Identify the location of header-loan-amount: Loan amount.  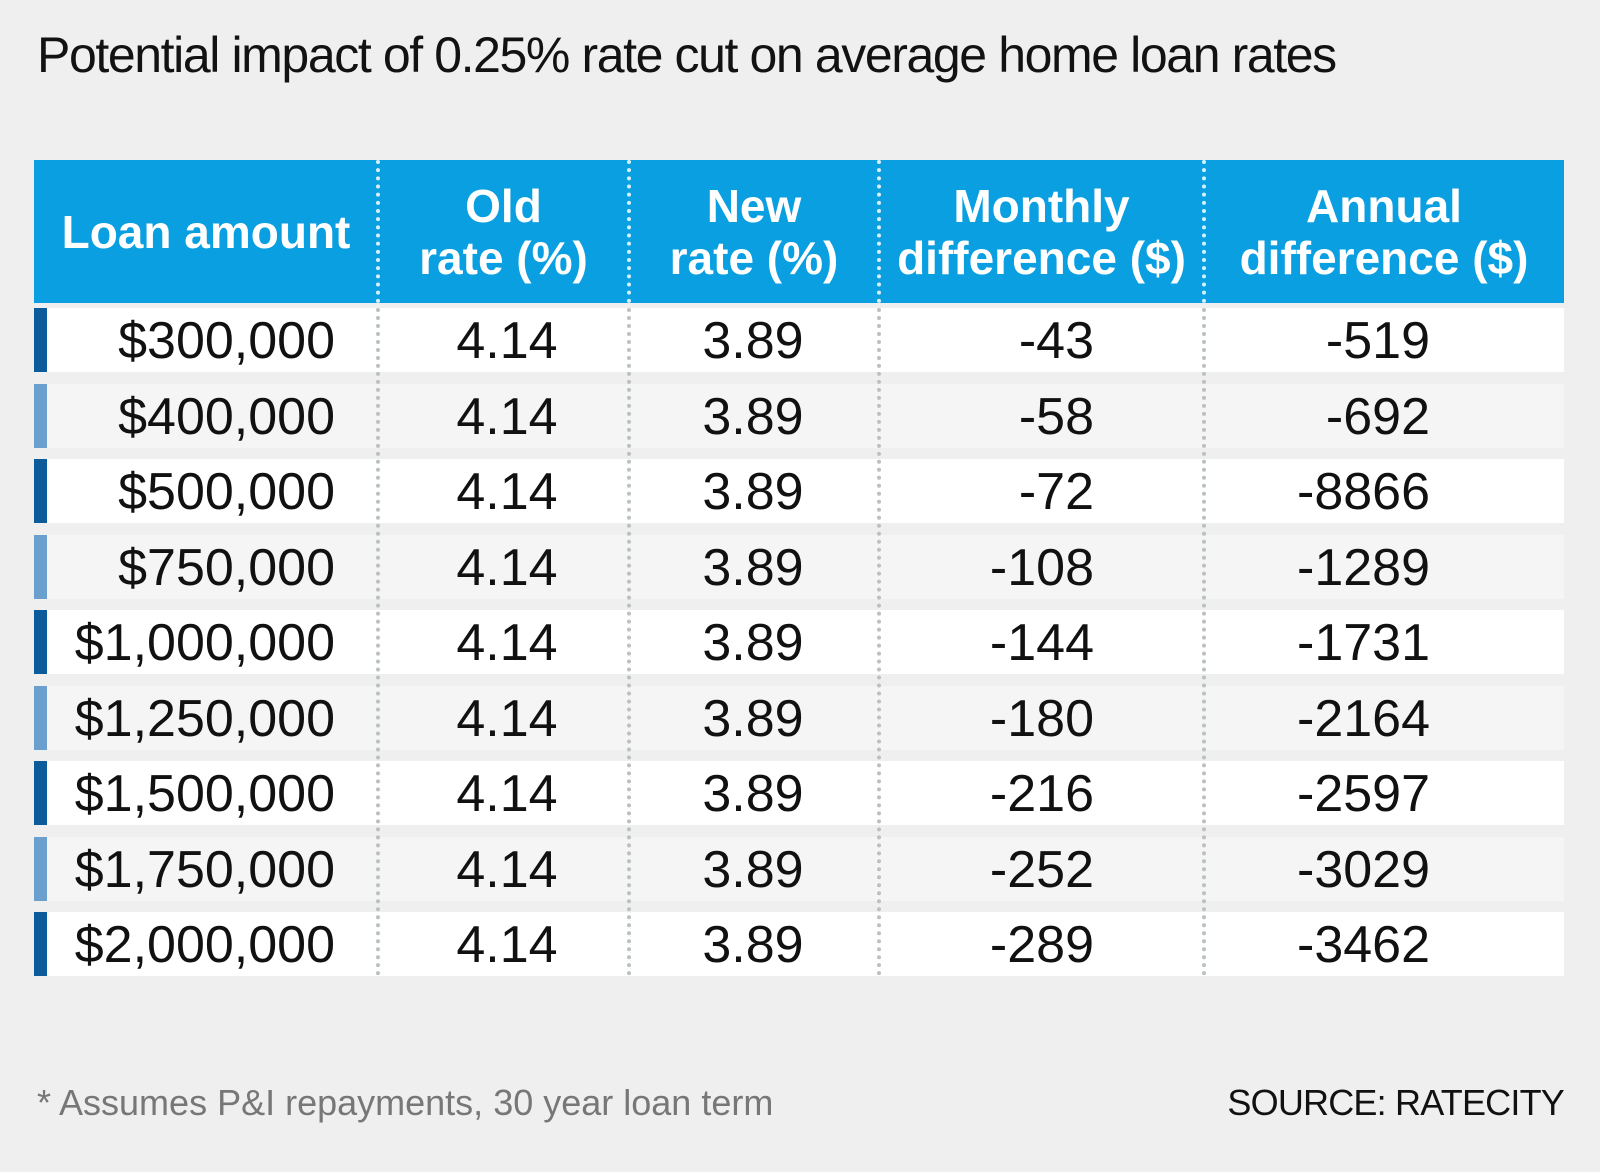
(206, 231).